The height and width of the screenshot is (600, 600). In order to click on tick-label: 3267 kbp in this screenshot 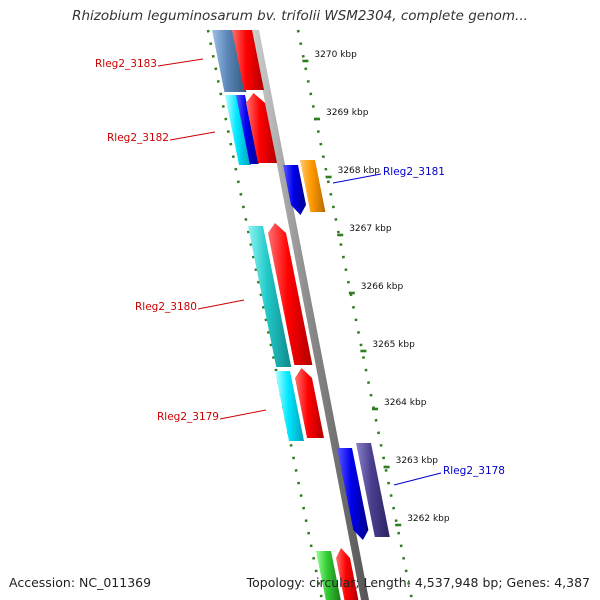, I will do `click(370, 229)`.